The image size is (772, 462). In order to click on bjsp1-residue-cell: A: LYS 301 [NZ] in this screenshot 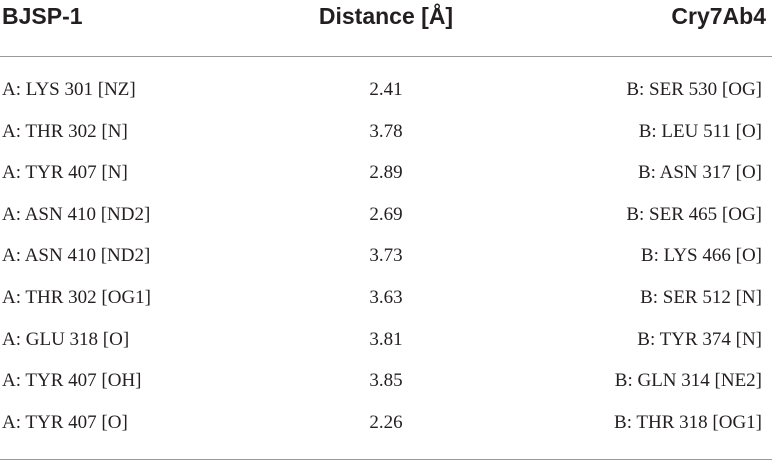, I will do `click(69, 89)`.